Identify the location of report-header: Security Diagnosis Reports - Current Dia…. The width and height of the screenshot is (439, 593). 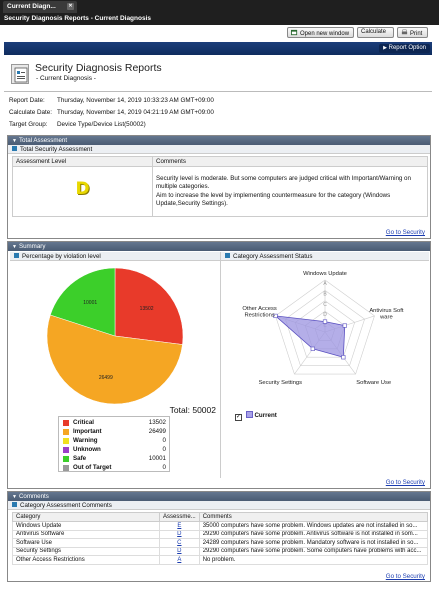
(218, 75).